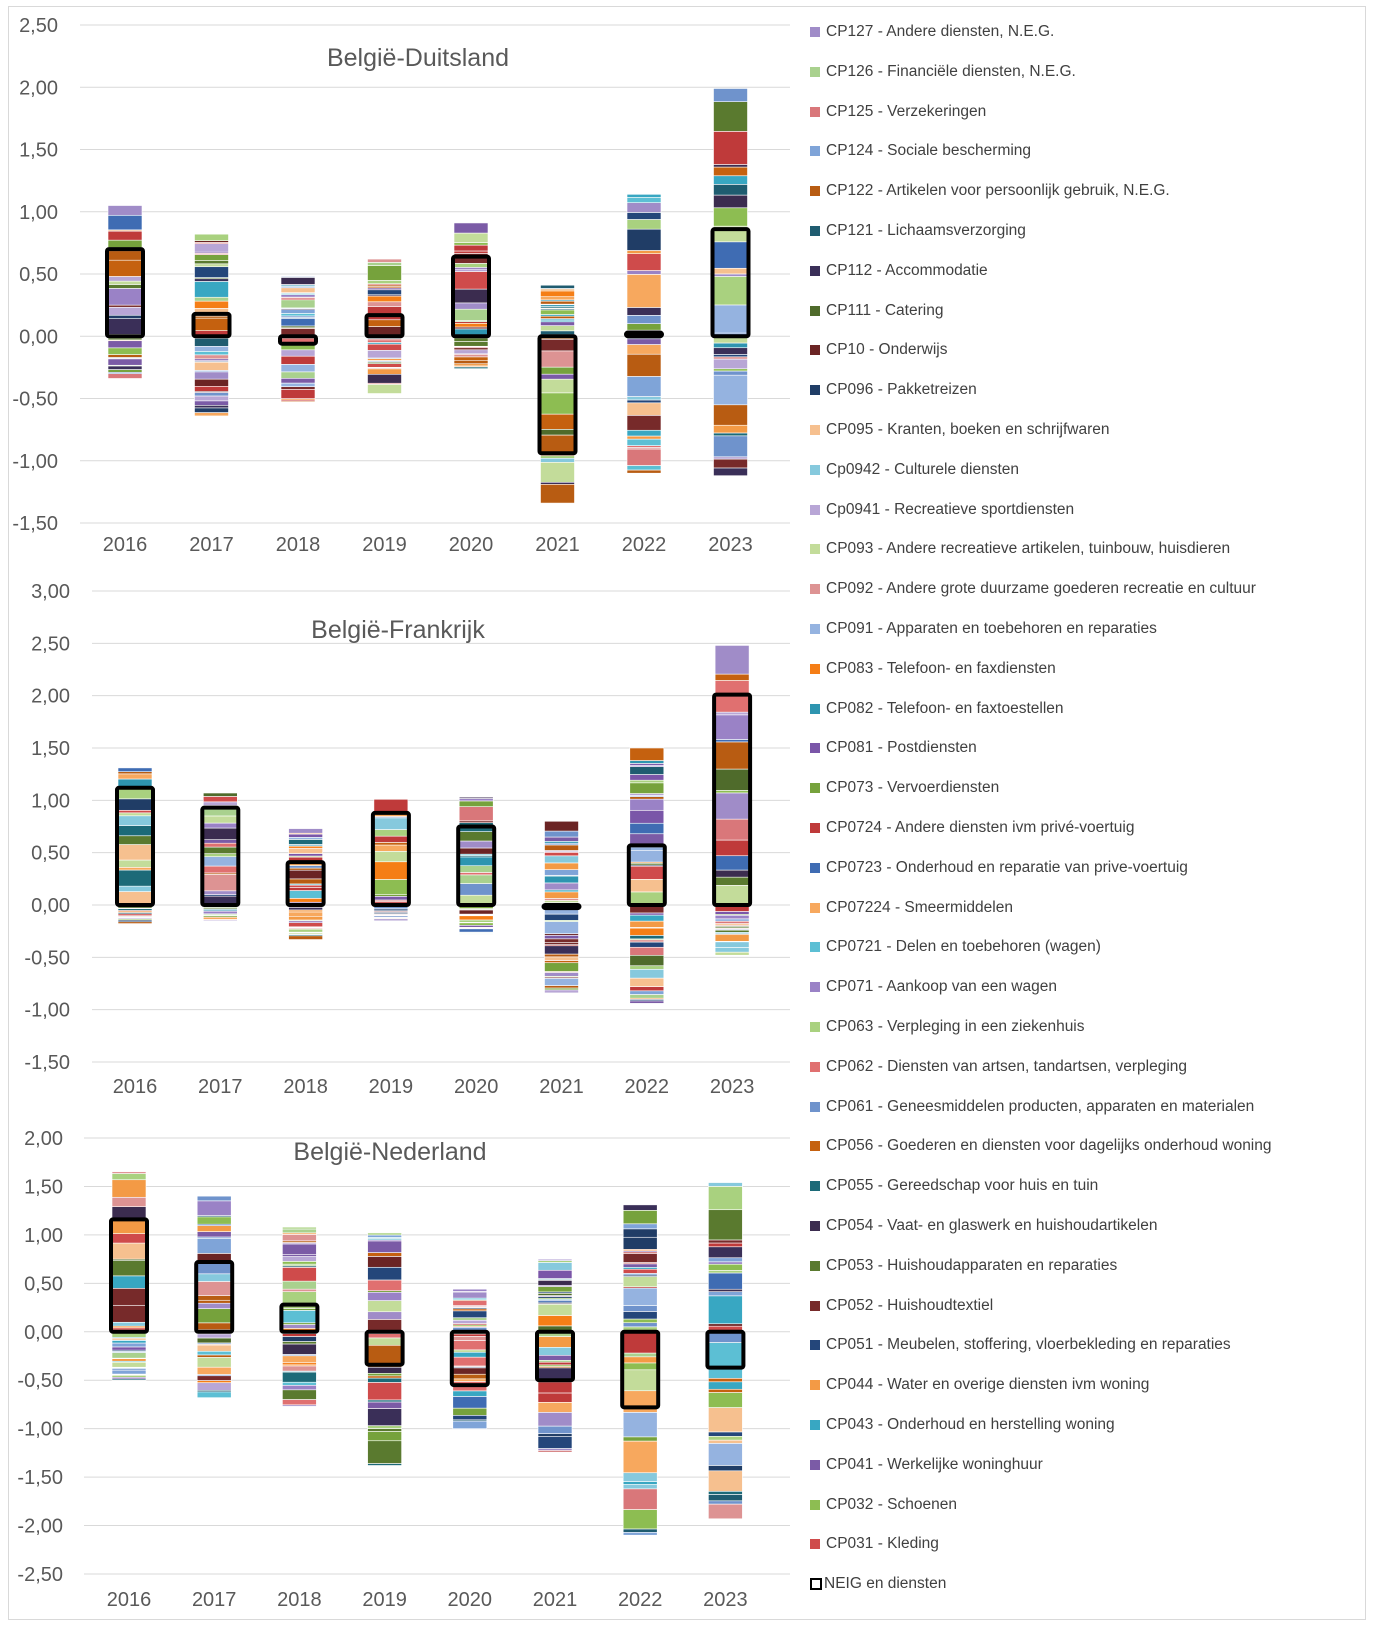 This screenshot has height=1627, width=1375. I want to click on y-tick-label: -2,50, so click(40, 1575).